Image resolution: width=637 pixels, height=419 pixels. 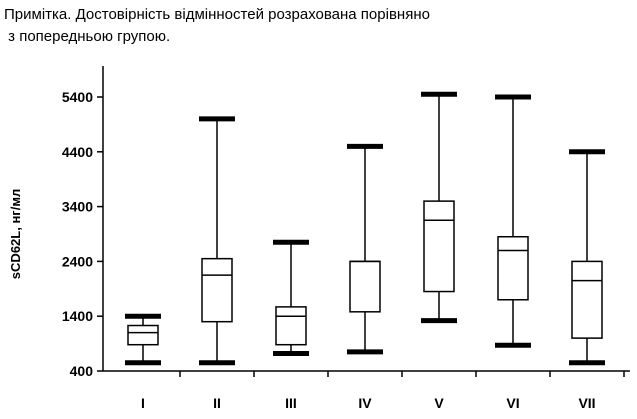 I want to click on x-tick-label: III, so click(x=291, y=403).